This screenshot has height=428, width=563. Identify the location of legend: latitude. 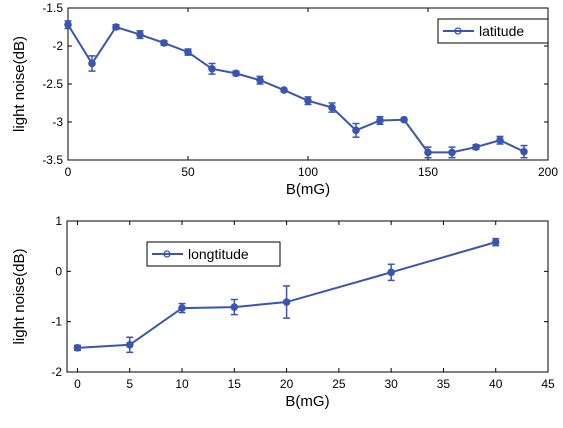
(493, 31).